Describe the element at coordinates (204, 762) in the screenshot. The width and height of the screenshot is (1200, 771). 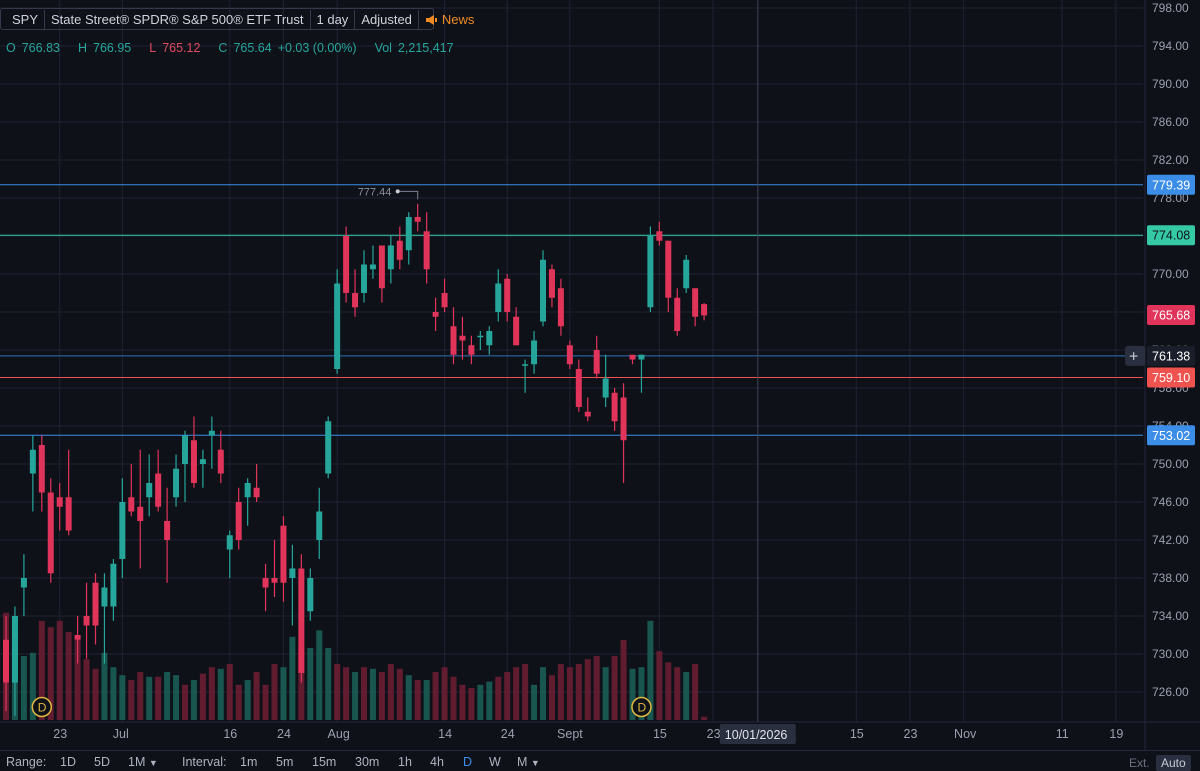
I see `interval-label-text: Interval:` at that location.